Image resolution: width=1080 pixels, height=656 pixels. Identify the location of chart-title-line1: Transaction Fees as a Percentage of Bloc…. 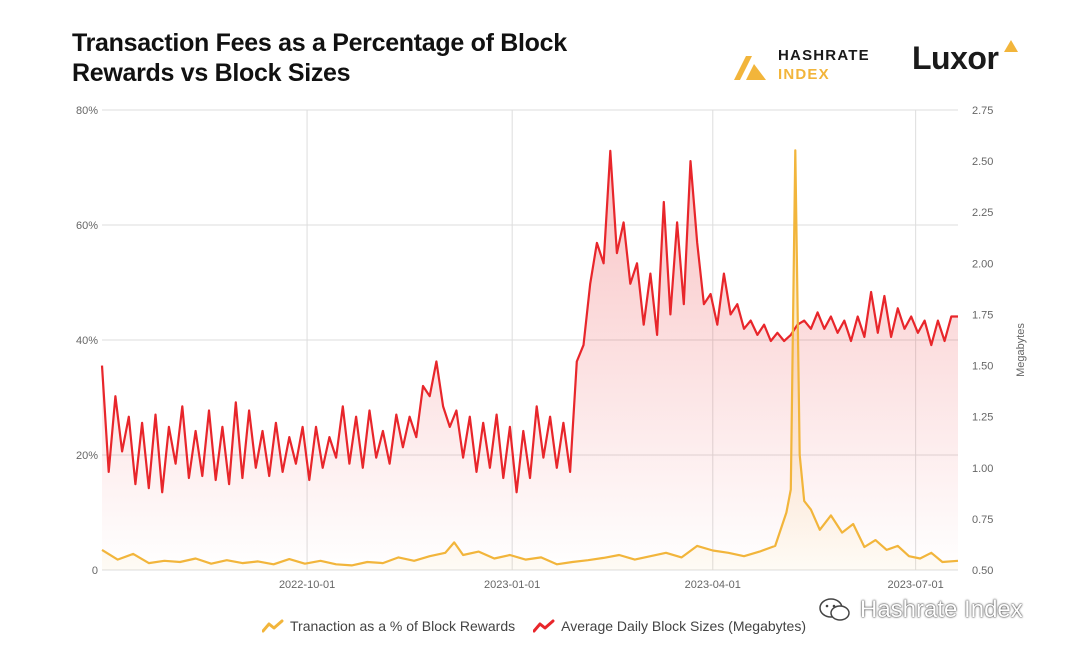
(319, 43).